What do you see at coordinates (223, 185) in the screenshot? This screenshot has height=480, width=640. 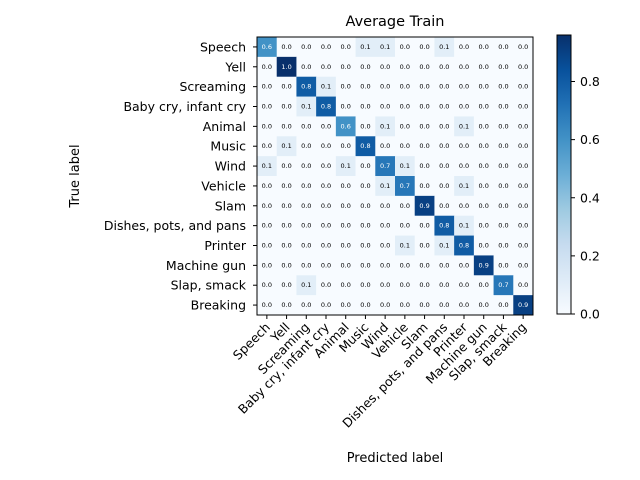 I see `y-tick-label: Vehicle` at bounding box center [223, 185].